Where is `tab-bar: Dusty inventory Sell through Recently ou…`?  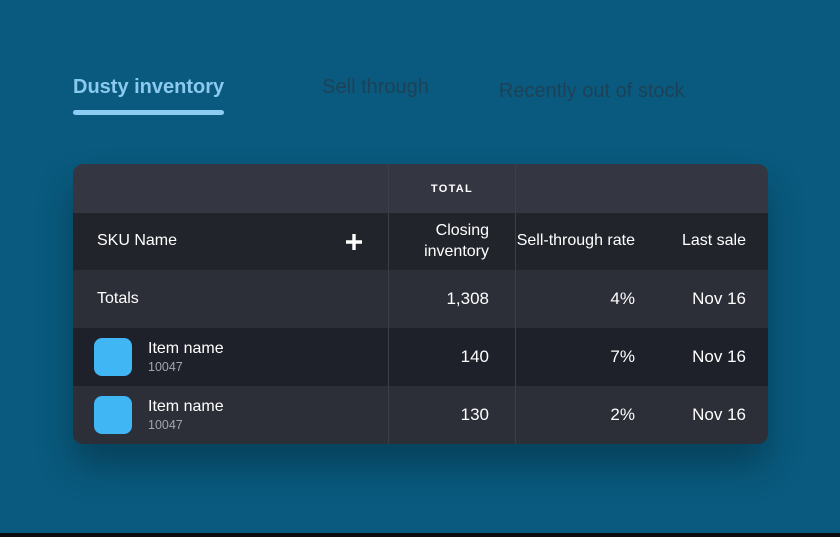
tab-bar: Dusty inventory Sell through Recently ou… is located at coordinates (379, 97).